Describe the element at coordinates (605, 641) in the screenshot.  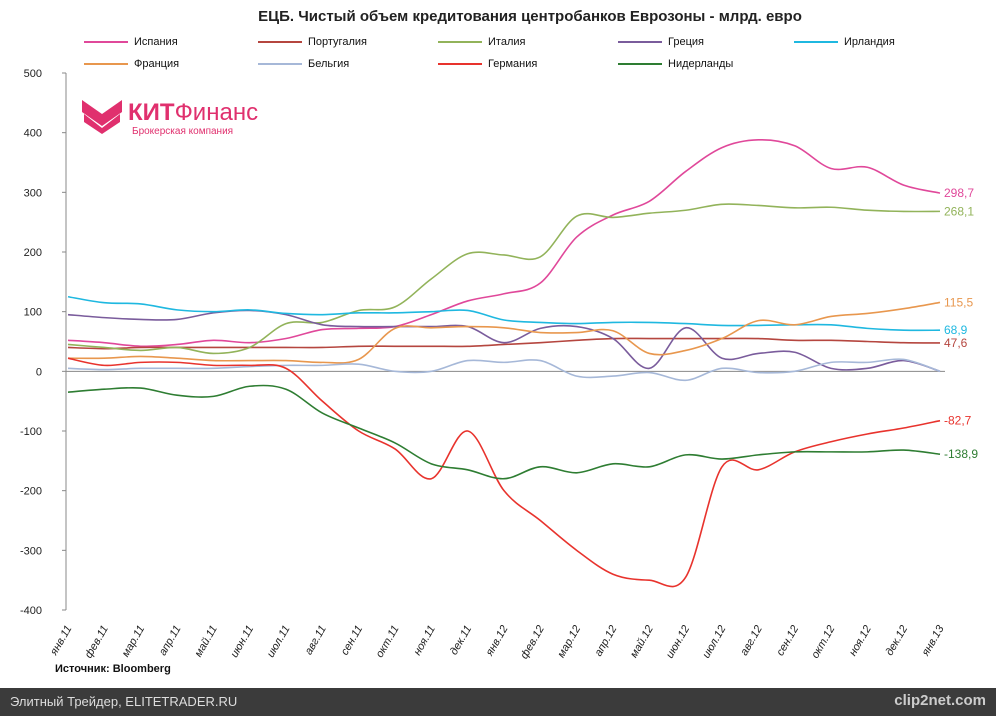
I see `x-tick-label: апр.12` at that location.